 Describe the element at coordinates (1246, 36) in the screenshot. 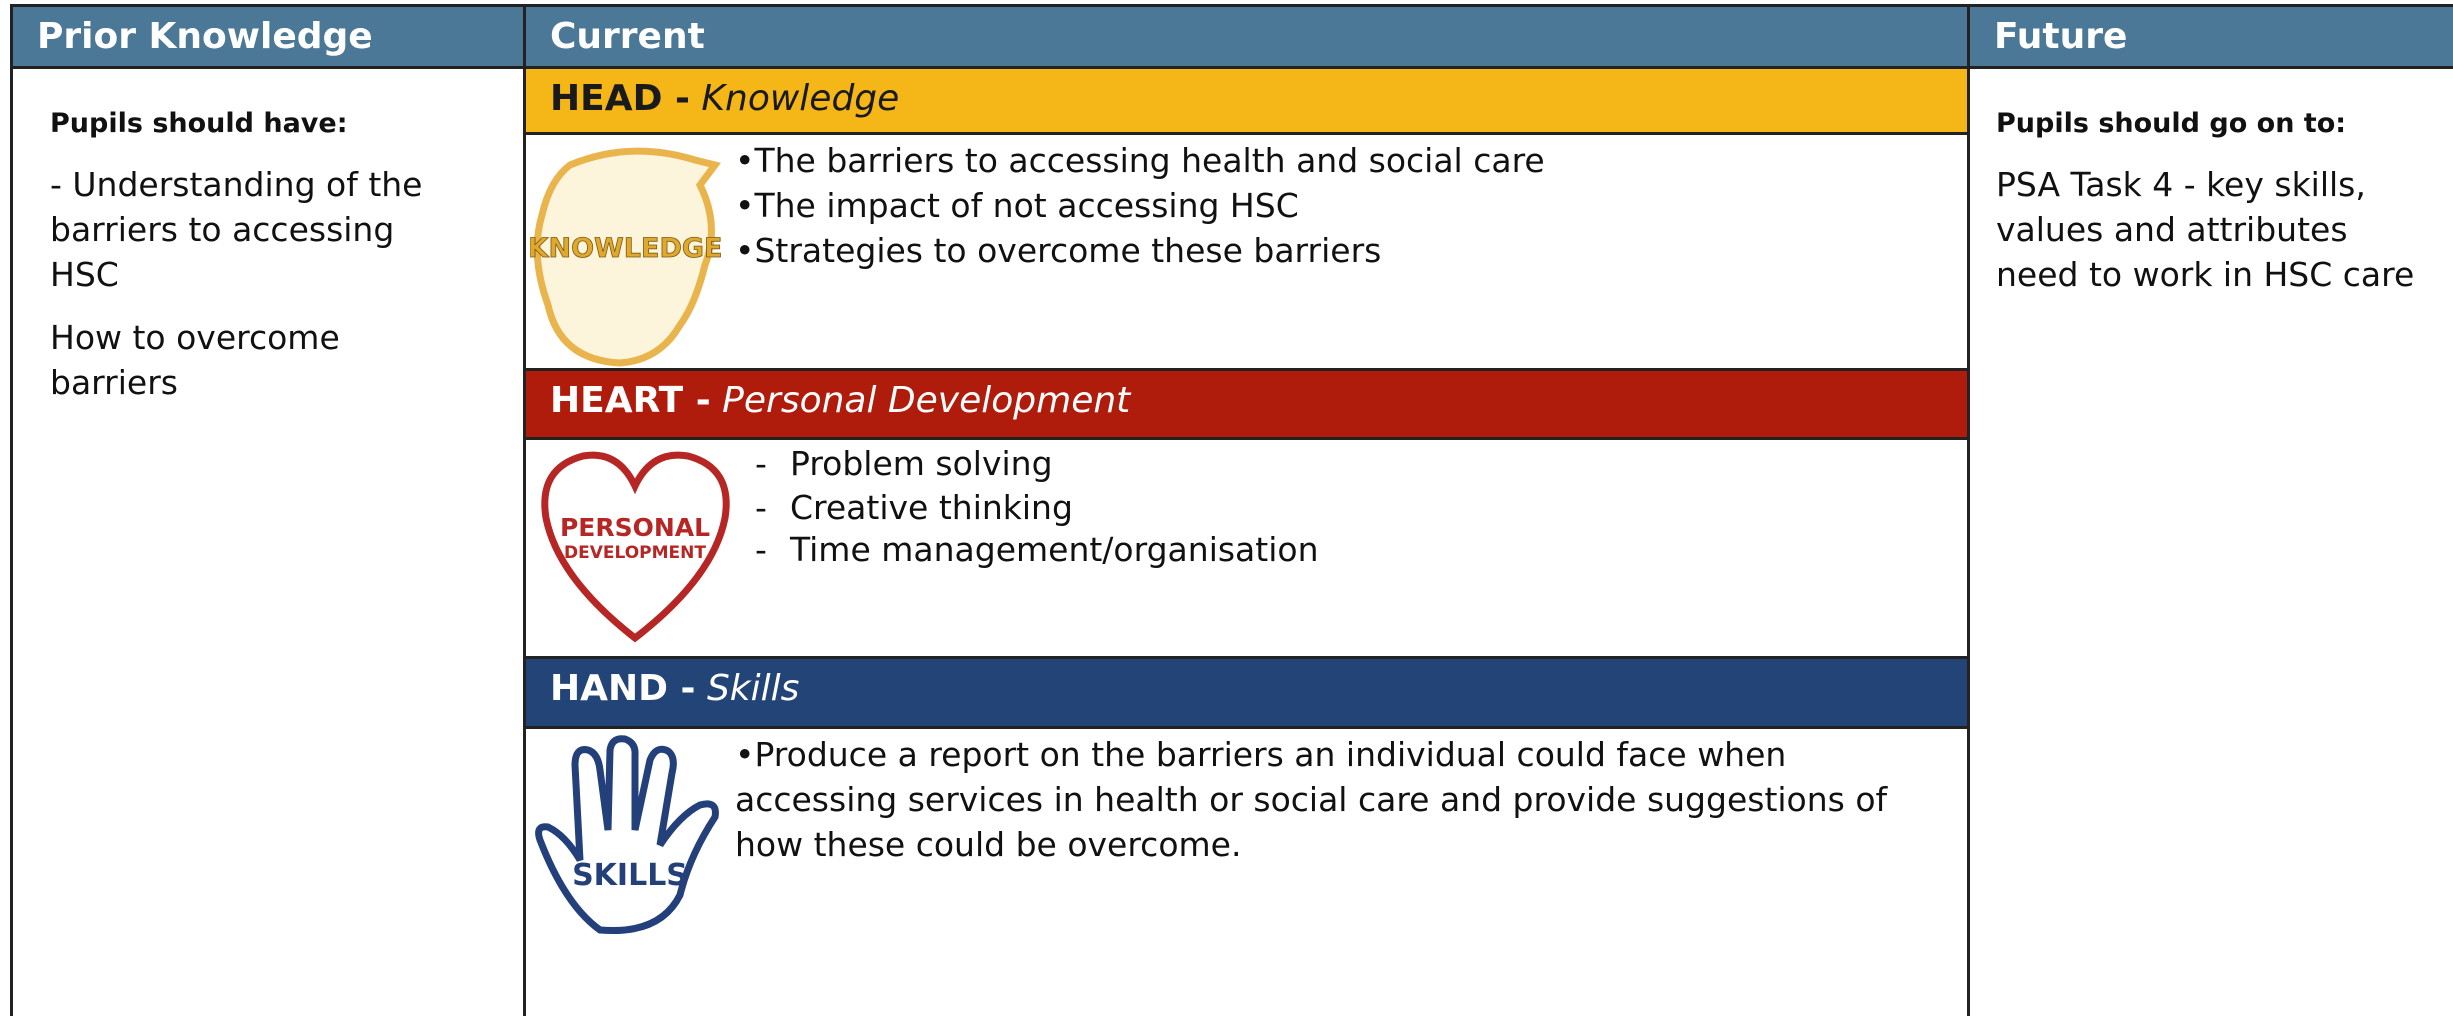

I see `column-header: Current` at that location.